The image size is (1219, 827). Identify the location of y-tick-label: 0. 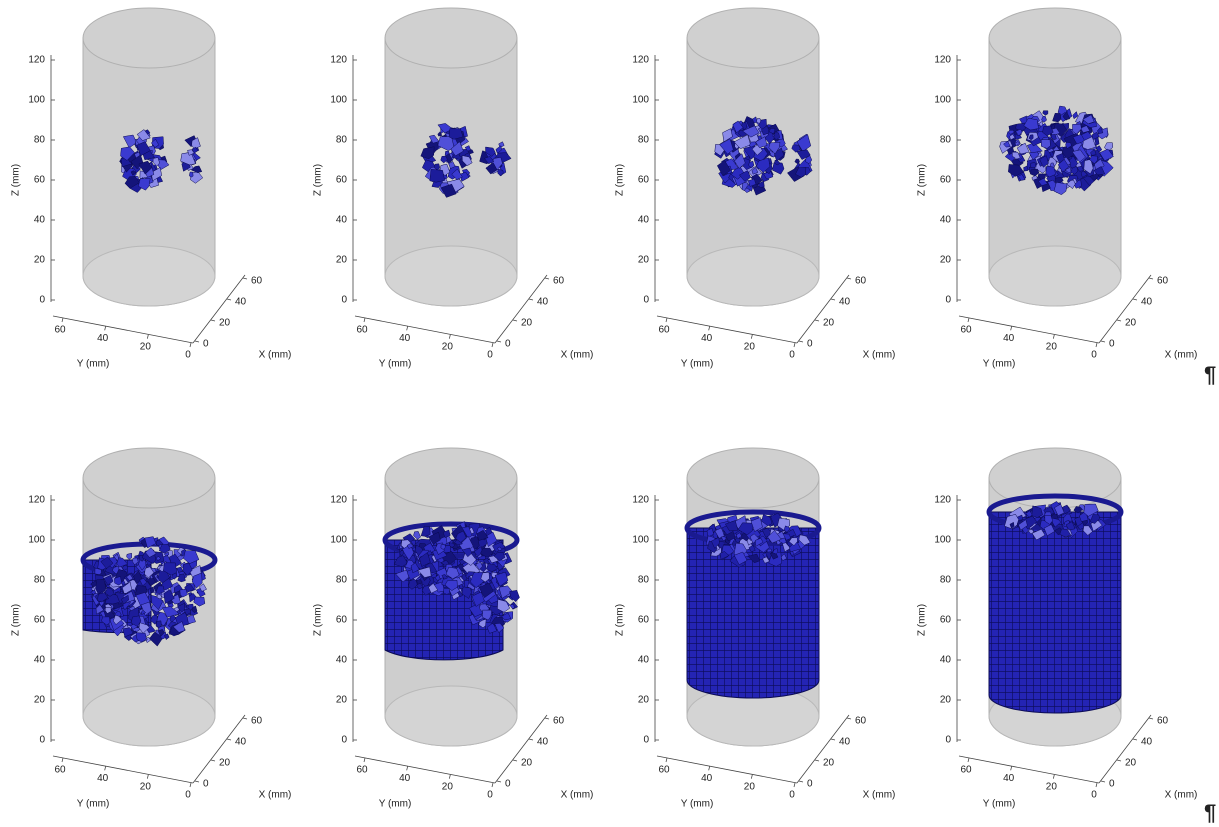
(1094, 355).